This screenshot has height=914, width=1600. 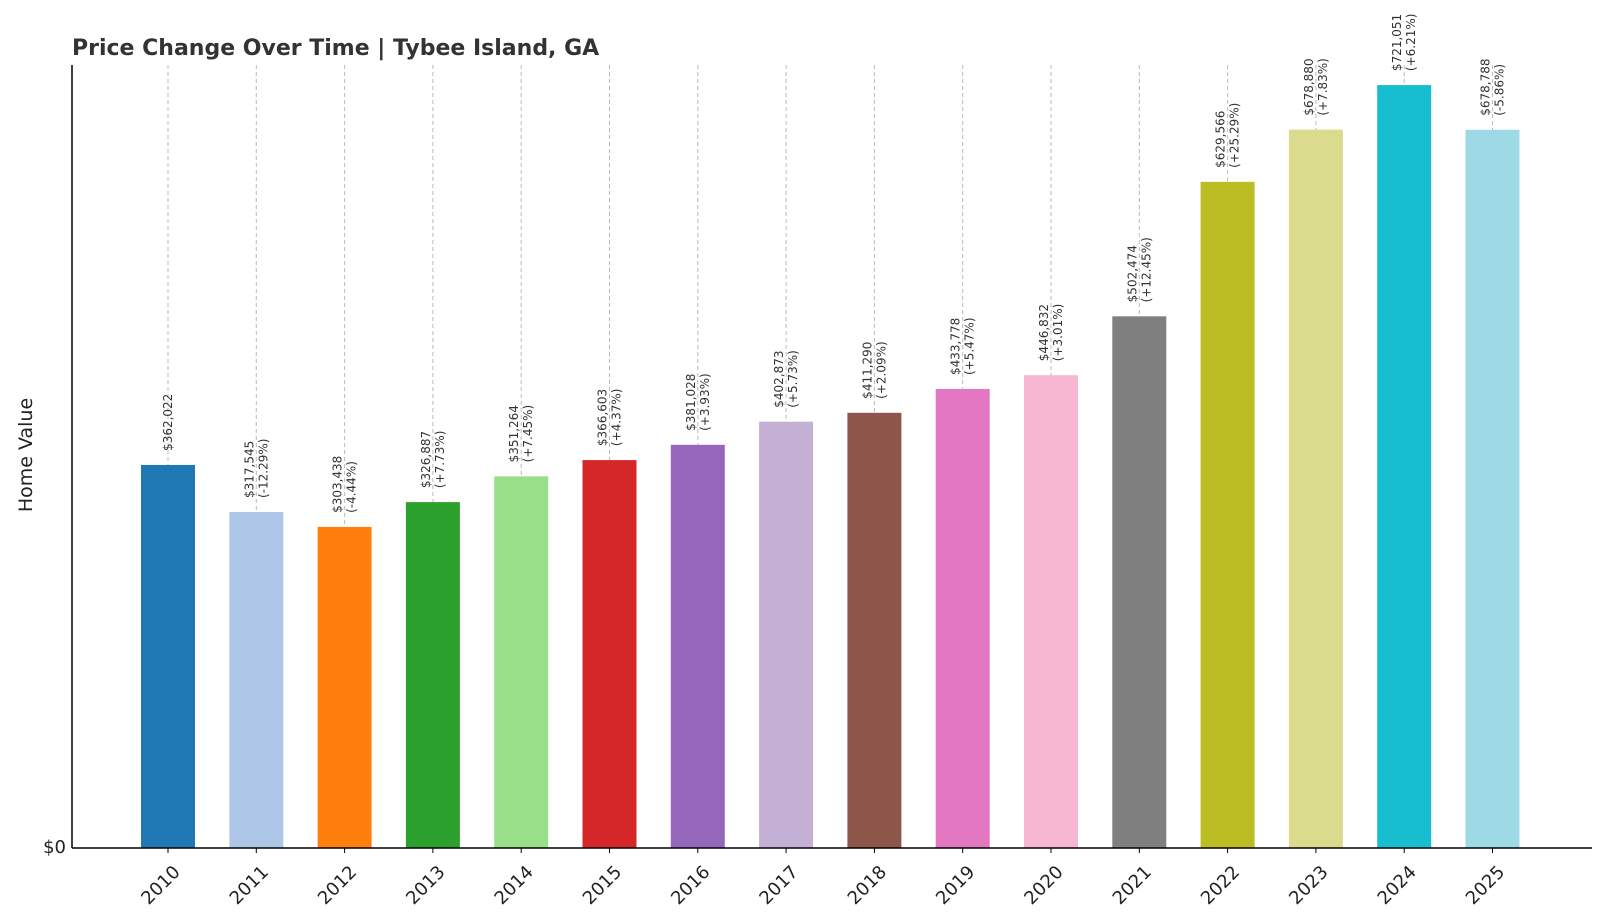 What do you see at coordinates (1315, 488) in the screenshot?
I see `bar-2023` at bounding box center [1315, 488].